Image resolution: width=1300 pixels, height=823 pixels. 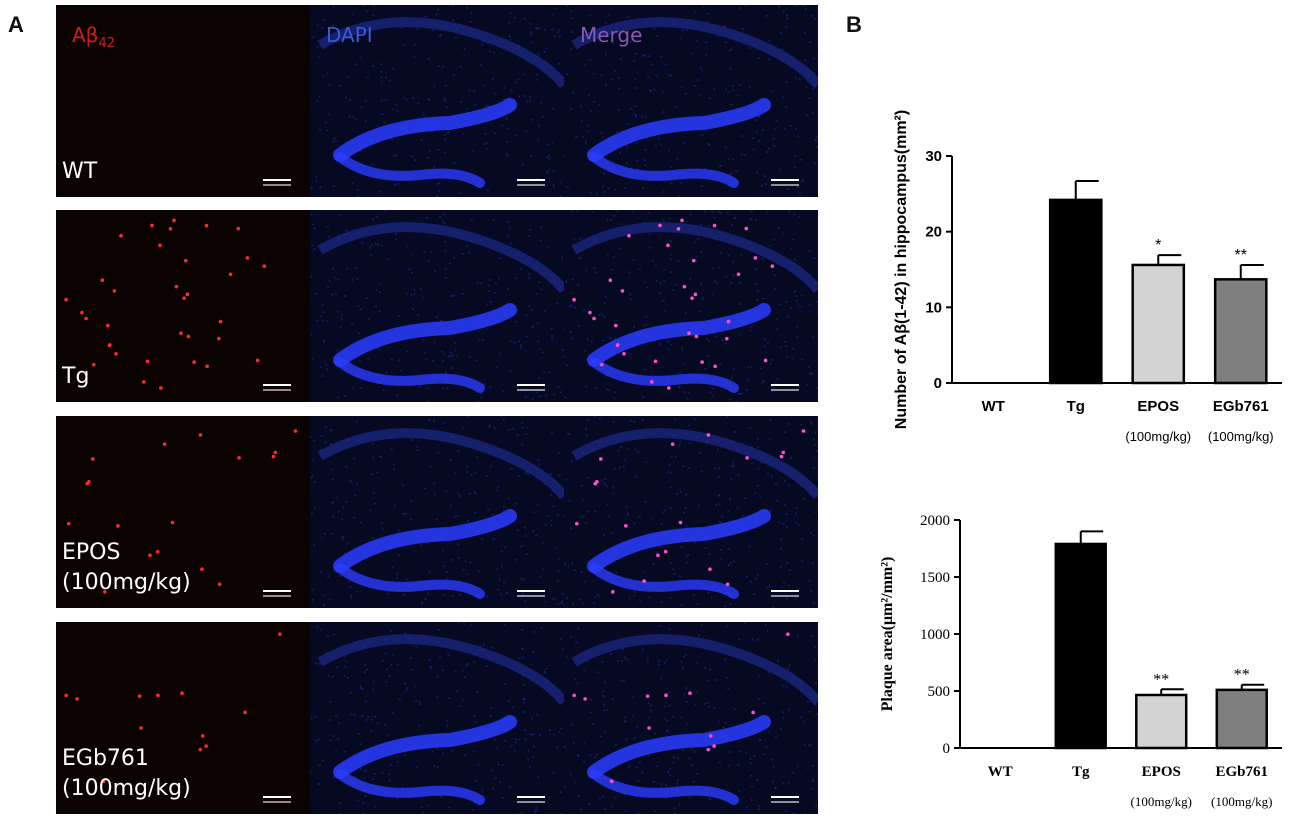 I want to click on channel-label: Aβ42, so click(x=93, y=37).